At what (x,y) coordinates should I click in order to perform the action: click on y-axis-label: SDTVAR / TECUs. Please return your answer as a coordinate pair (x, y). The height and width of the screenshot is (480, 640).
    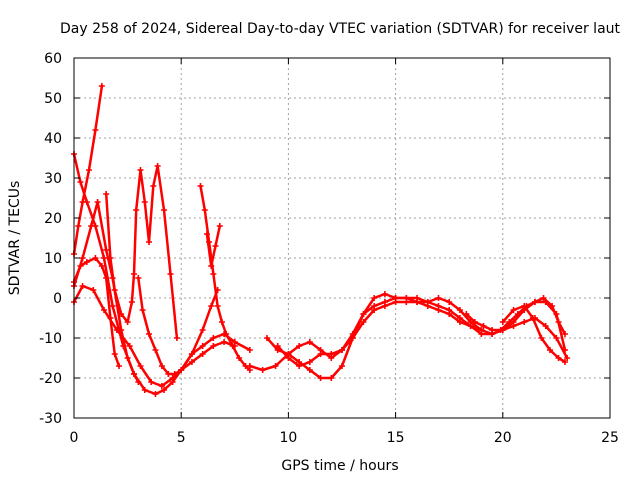
    Looking at the image, I should click on (15, 238).